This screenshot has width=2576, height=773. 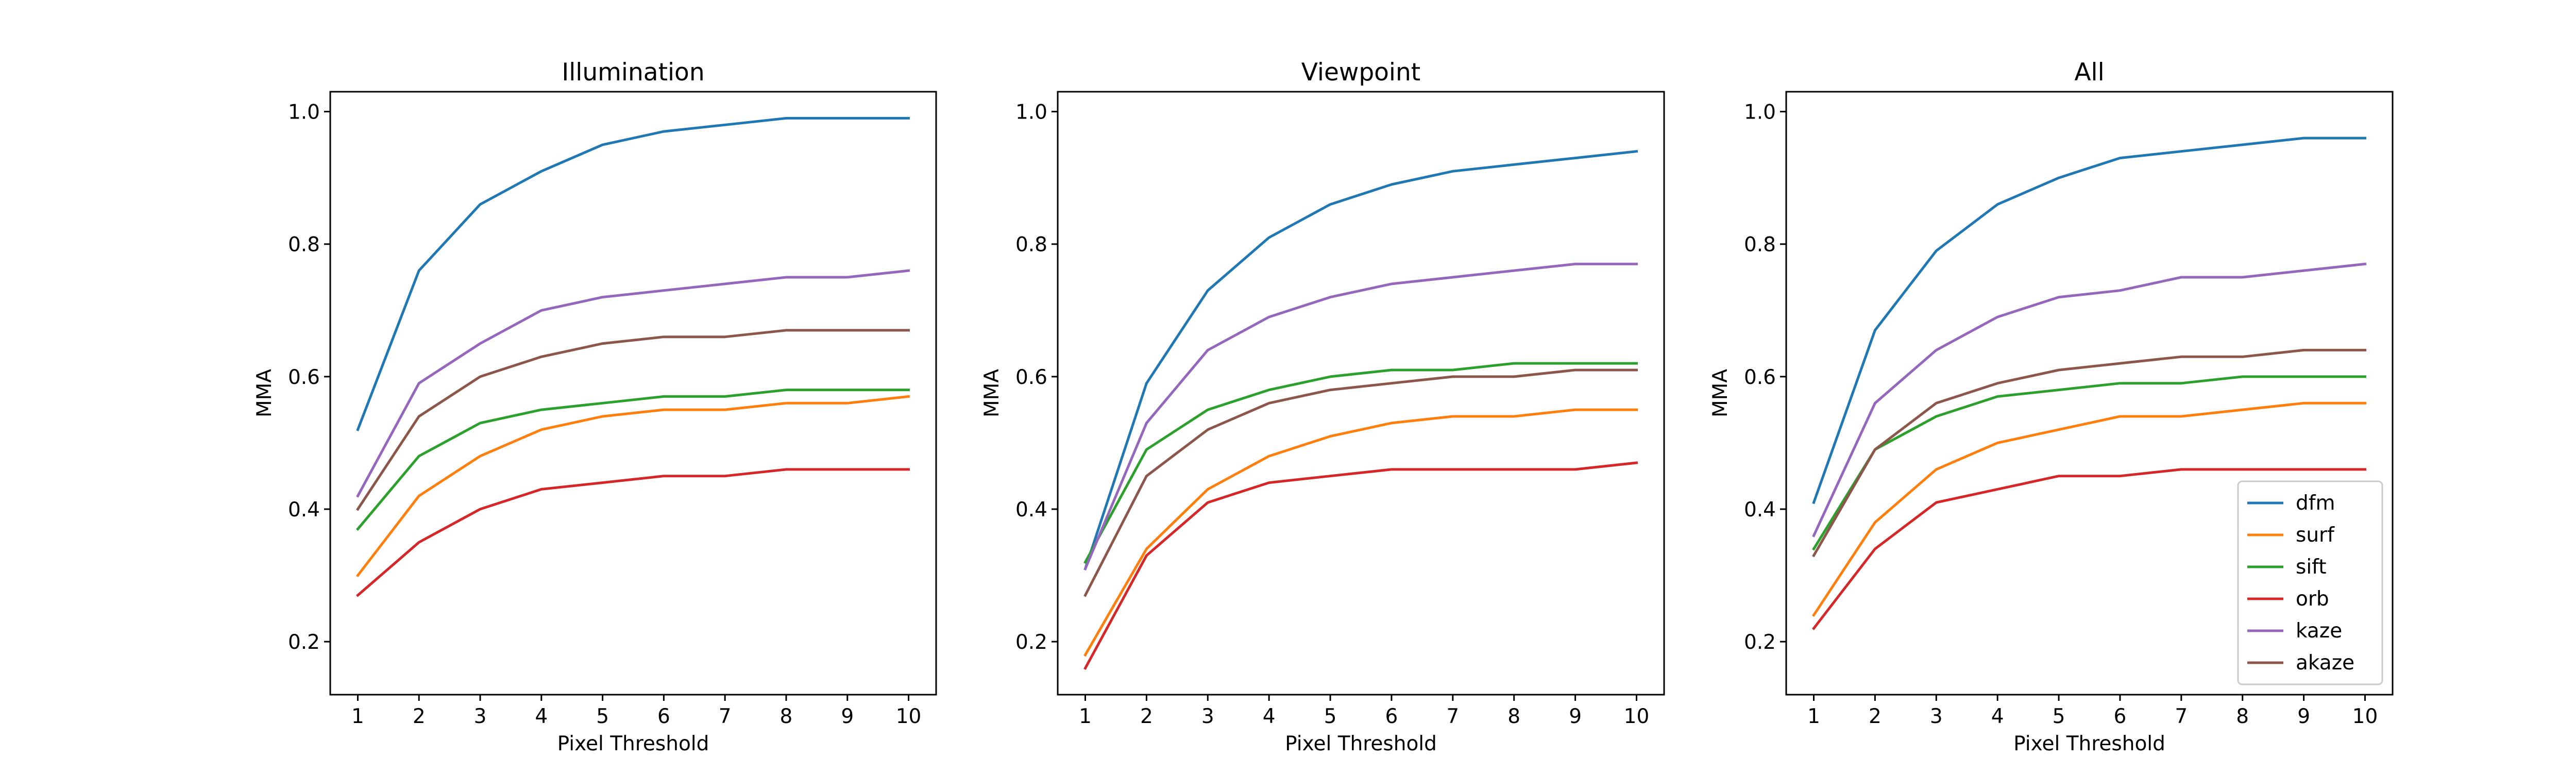 What do you see at coordinates (1360, 72) in the screenshot?
I see `chart-title: Viewpoint` at bounding box center [1360, 72].